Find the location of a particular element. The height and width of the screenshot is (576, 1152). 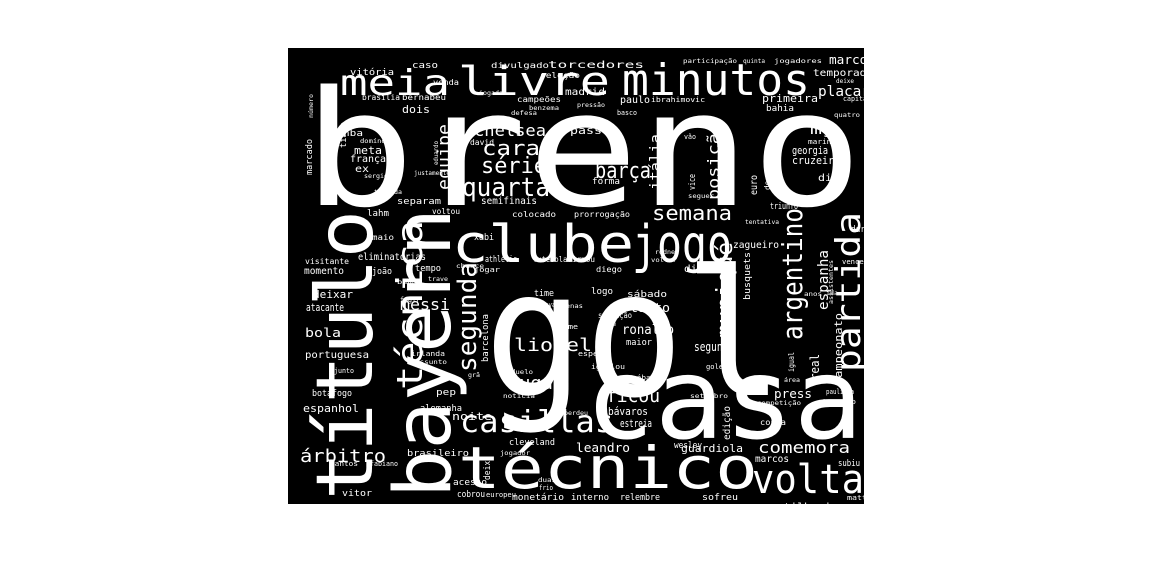

word: xabi is located at coordinates (484, 238).